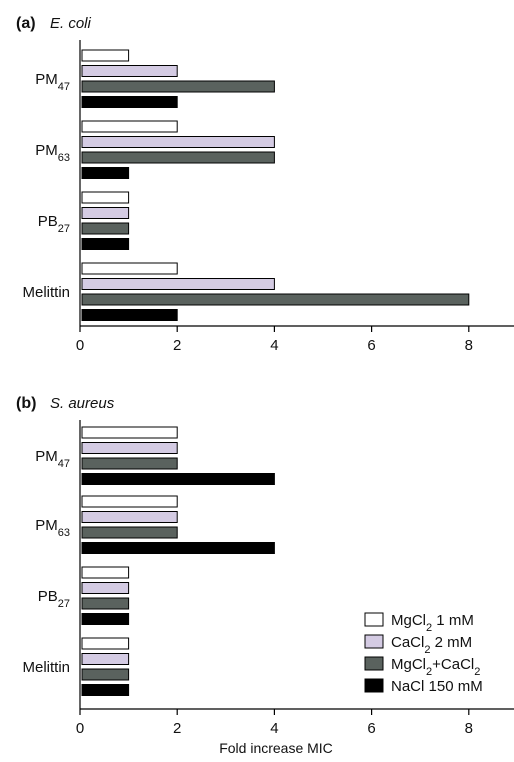  I want to click on panel-letter: (a), so click(26, 23).